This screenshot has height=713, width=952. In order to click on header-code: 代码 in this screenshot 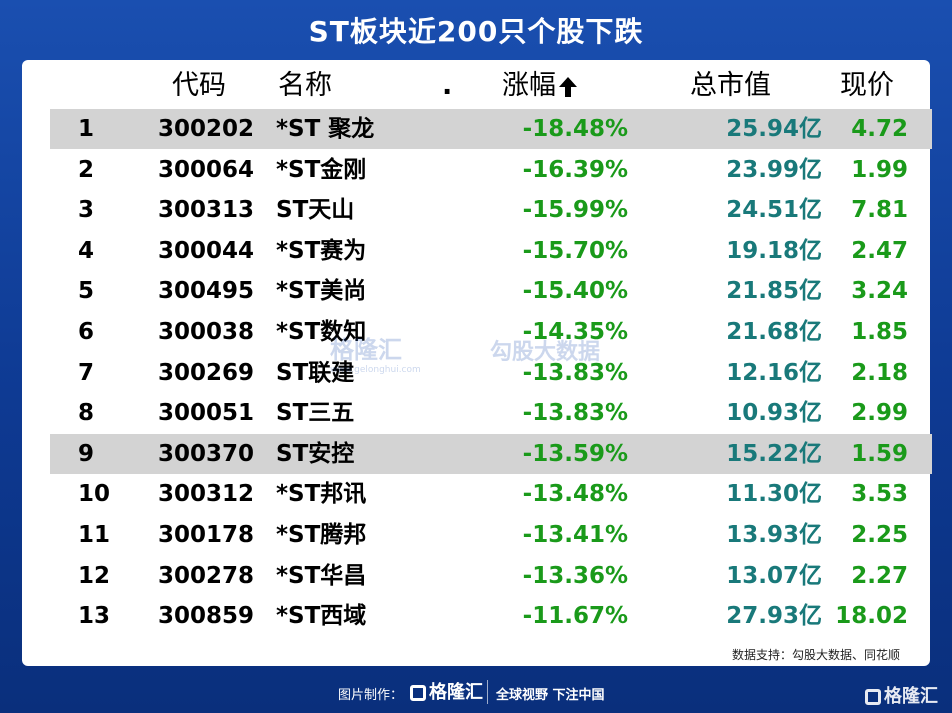, I will do `click(199, 85)`.